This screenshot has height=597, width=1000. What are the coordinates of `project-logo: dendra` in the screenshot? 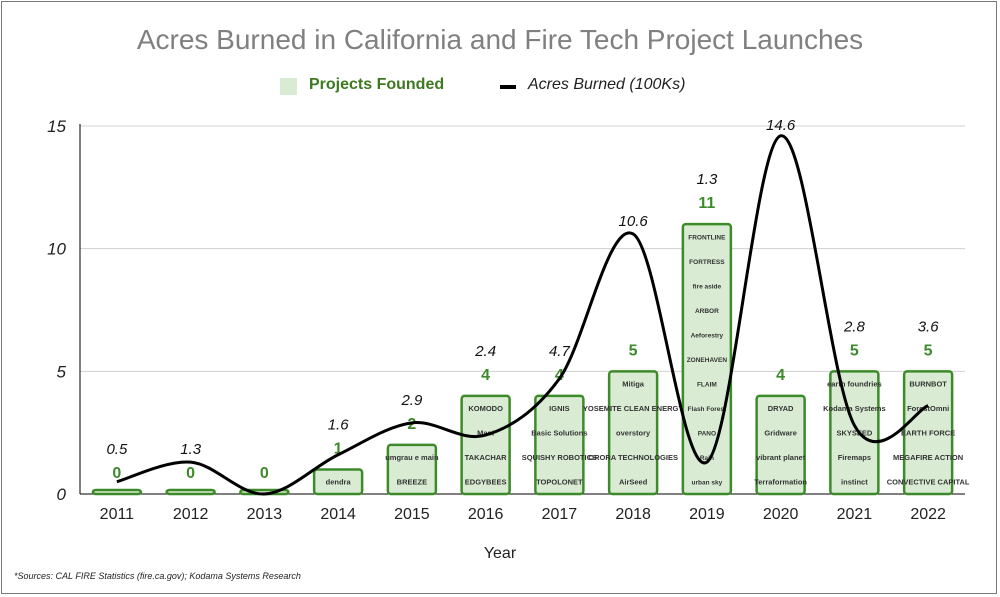 It's located at (339, 482).